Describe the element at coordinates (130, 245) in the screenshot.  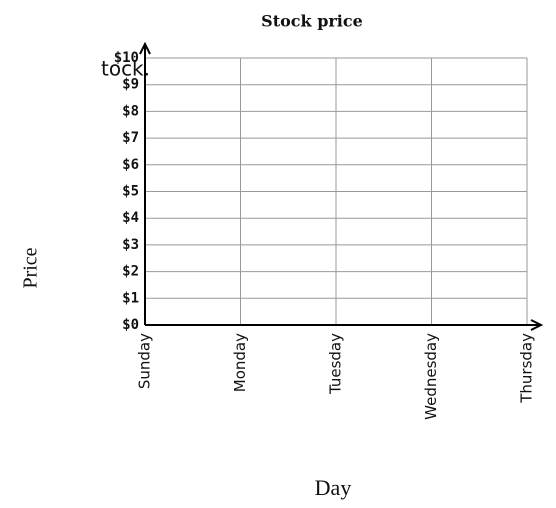
I see `y-tick-label: $3` at that location.